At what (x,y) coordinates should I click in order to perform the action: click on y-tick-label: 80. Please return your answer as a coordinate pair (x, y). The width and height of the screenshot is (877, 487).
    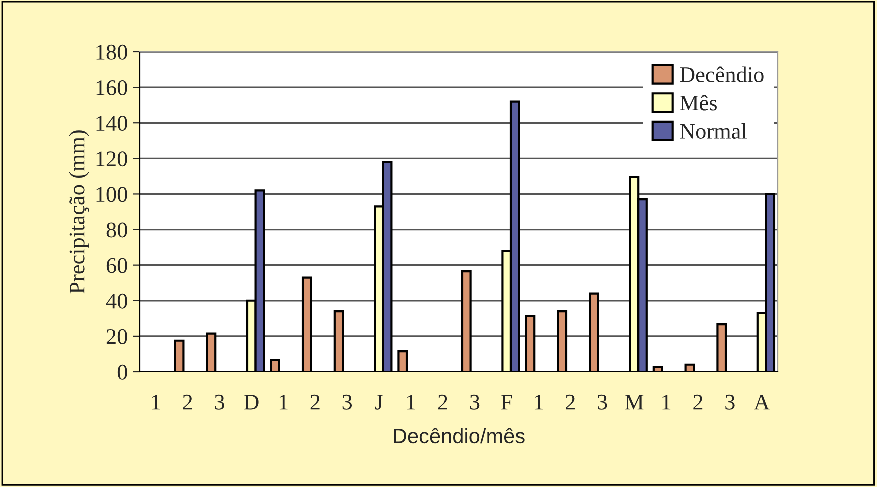
    Looking at the image, I should click on (117, 230).